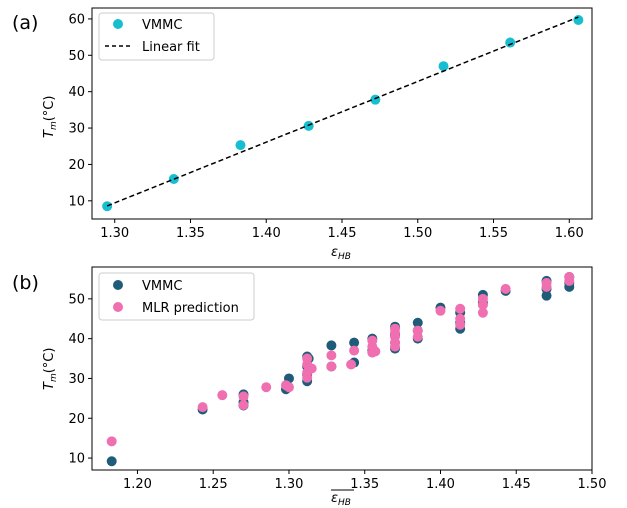  What do you see at coordinates (162, 25) in the screenshot?
I see `legend-a-vmmc-label: VMMC` at bounding box center [162, 25].